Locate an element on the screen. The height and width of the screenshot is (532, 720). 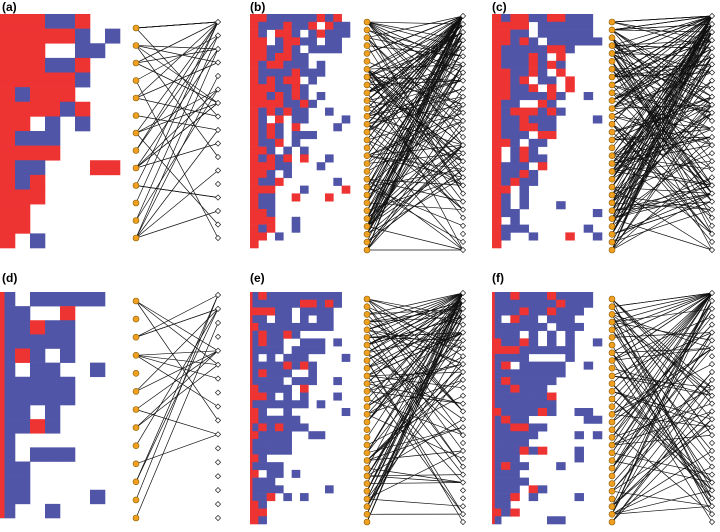
edges-e is located at coordinates (415, 407).